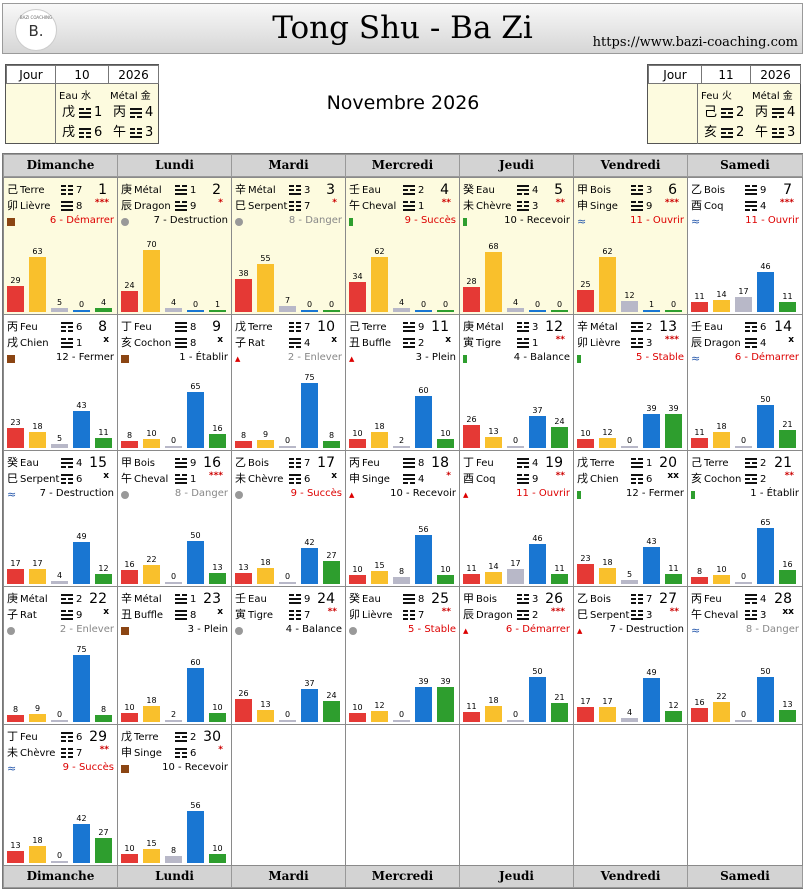 The image size is (806, 890). I want to click on day-cell: 己 Terre 亥 Cochon 2 2 21 ** 1 - Établir 8 10 0 65 16, so click(745, 518).